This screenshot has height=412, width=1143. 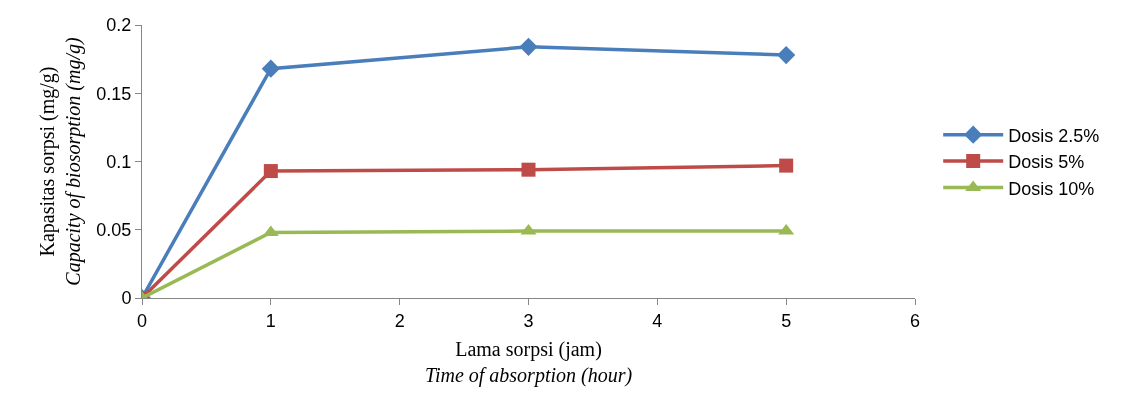 I want to click on legend-label: Dosis 10%, so click(x=1051, y=188).